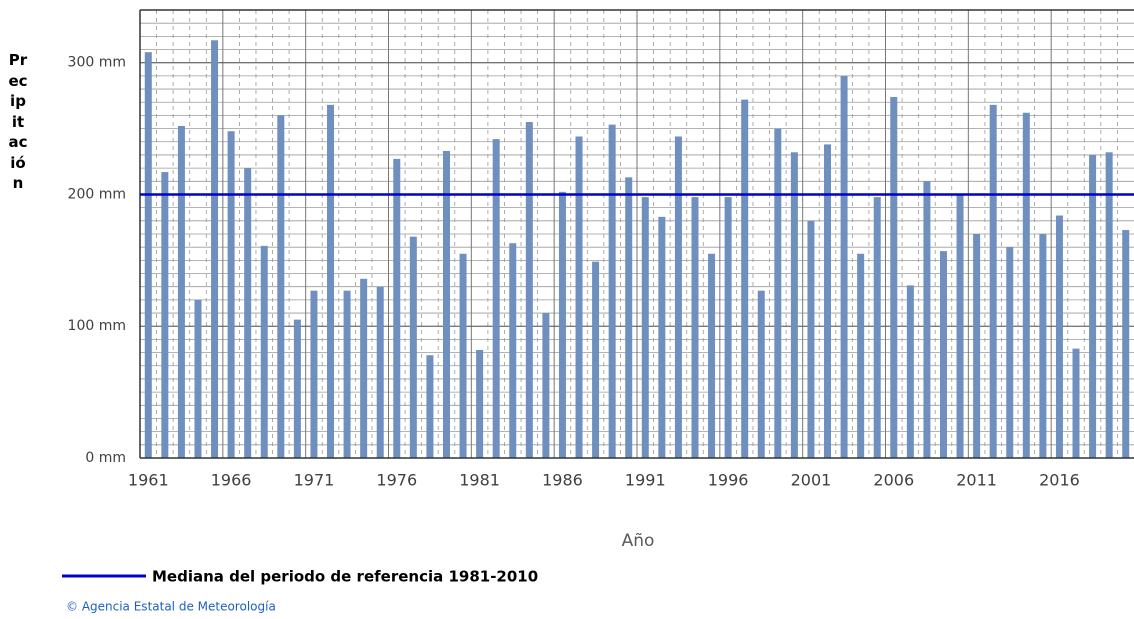  What do you see at coordinates (148, 480) in the screenshot?
I see `x-tick-label: 1961` at bounding box center [148, 480].